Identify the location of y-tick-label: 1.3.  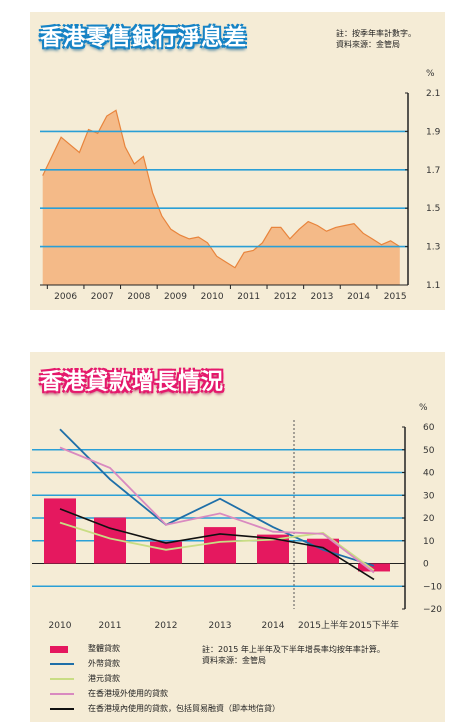
(433, 248).